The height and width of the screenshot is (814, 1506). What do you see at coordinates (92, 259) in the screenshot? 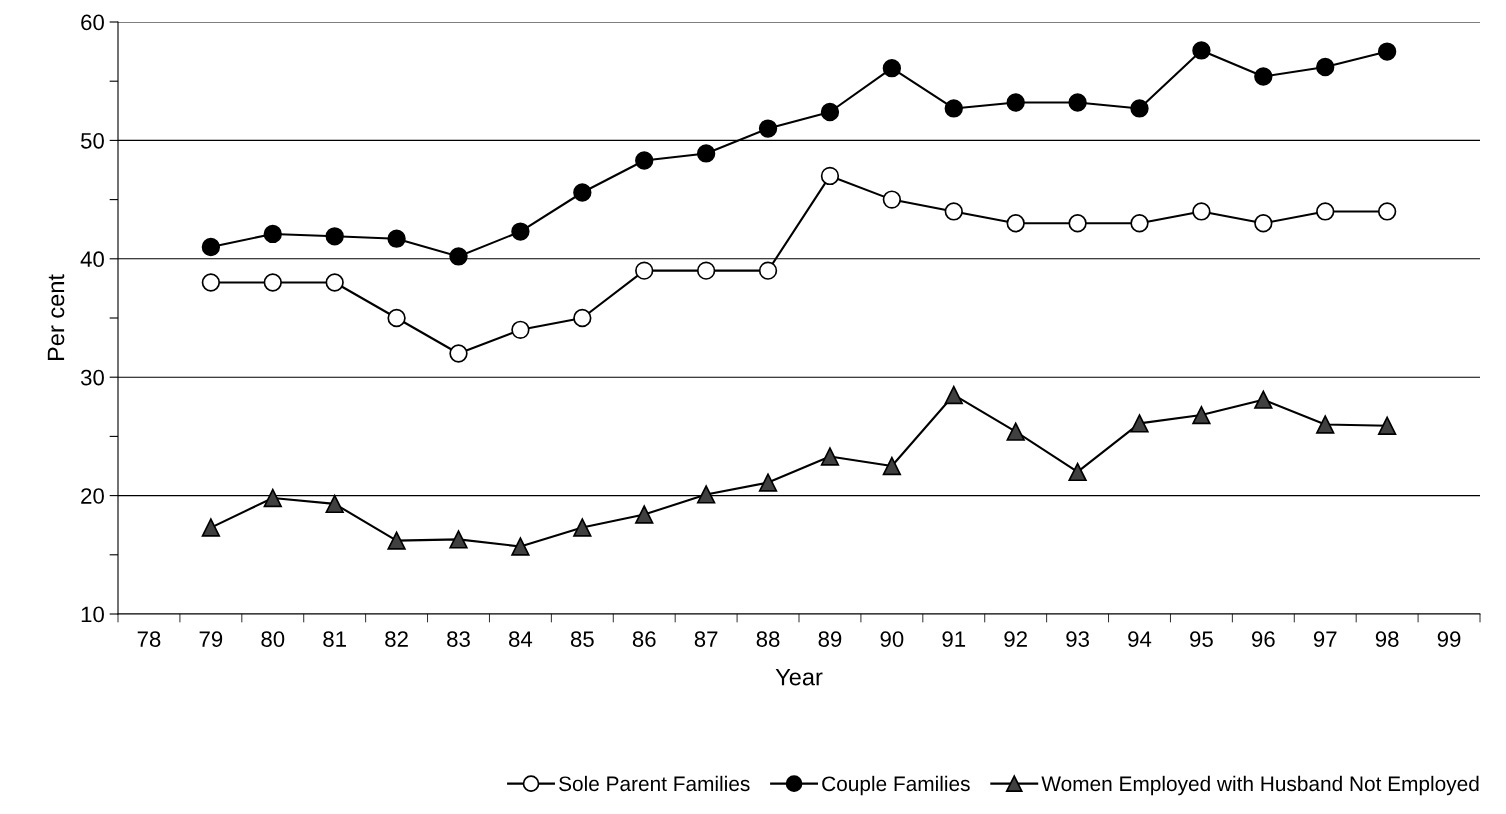
I see `y-tick-label: 40` at bounding box center [92, 259].